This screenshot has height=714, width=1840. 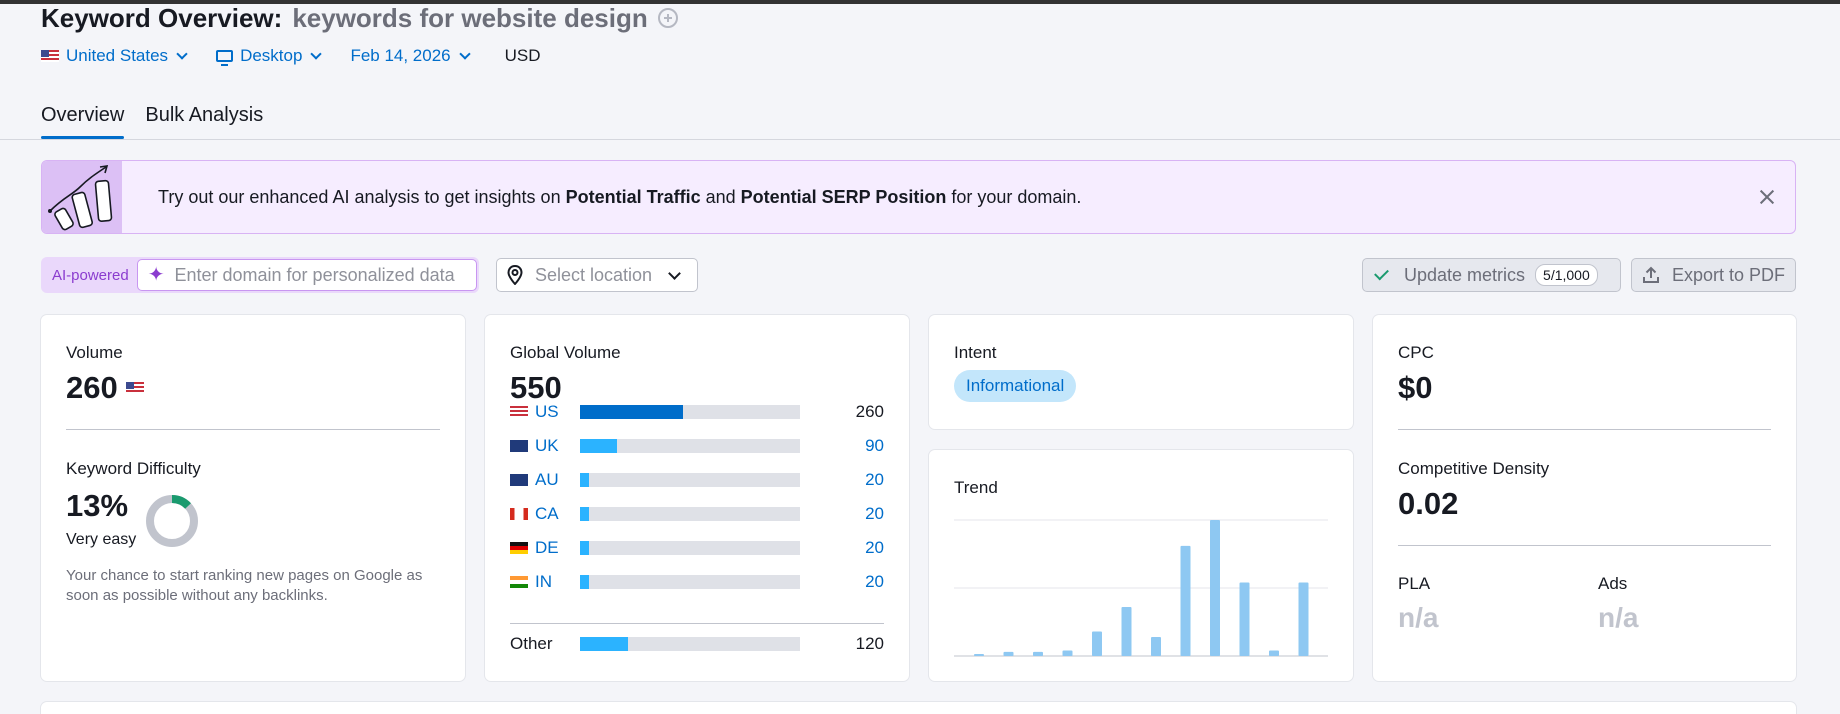 What do you see at coordinates (697, 623) in the screenshot?
I see `countries-divider` at bounding box center [697, 623].